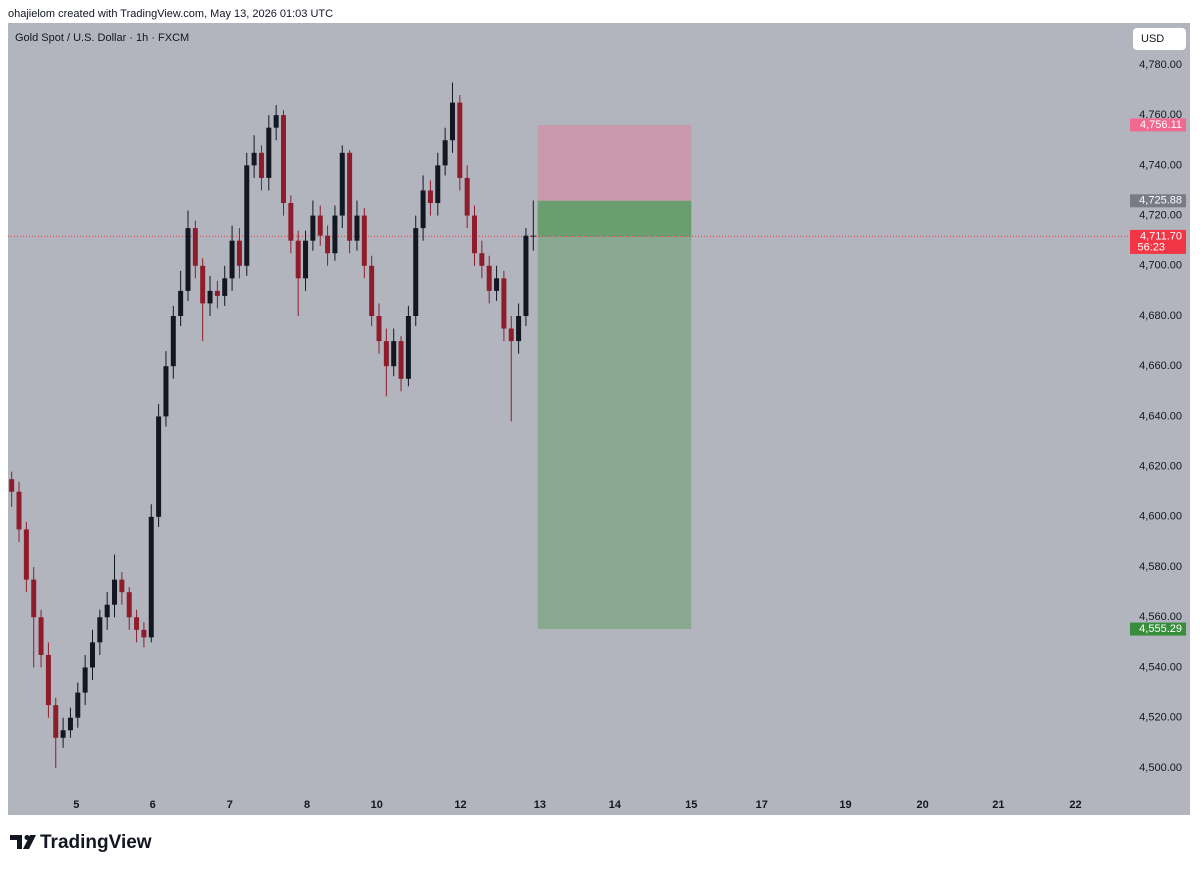 The width and height of the screenshot is (1200, 873). I want to click on price-tag-label: 4,555.29, so click(1160, 629).